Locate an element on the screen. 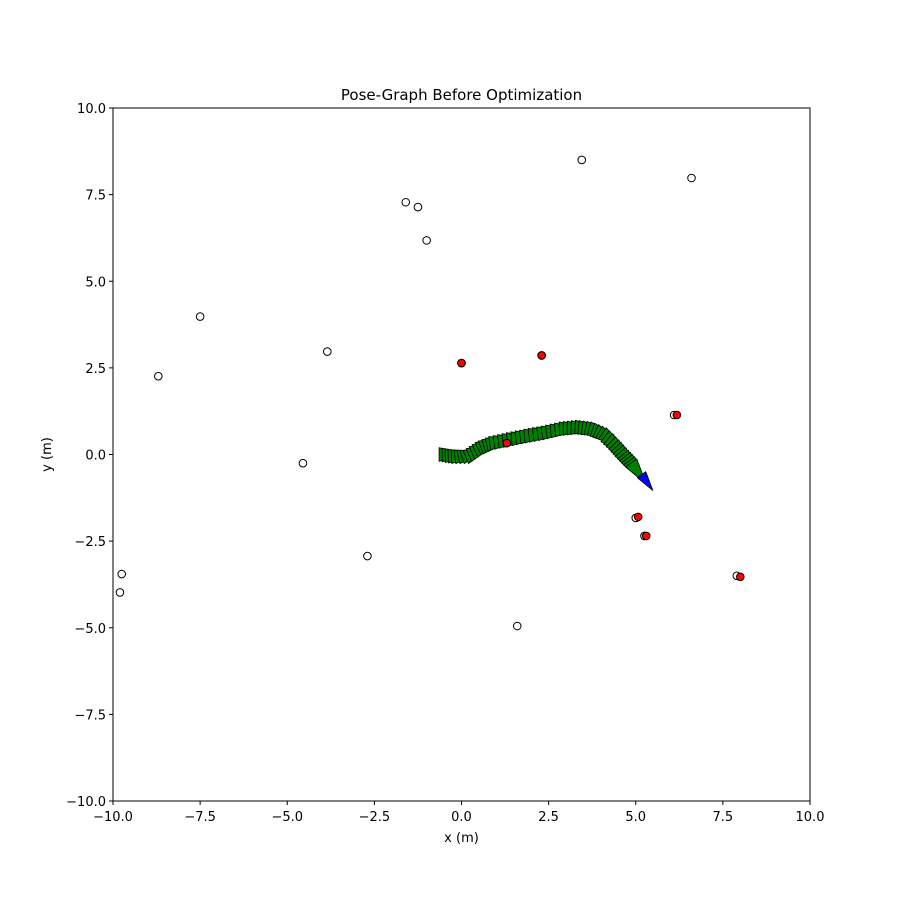 The width and height of the screenshot is (900, 900). chart-title: Pose-Graph Before Optimization is located at coordinates (461, 95).